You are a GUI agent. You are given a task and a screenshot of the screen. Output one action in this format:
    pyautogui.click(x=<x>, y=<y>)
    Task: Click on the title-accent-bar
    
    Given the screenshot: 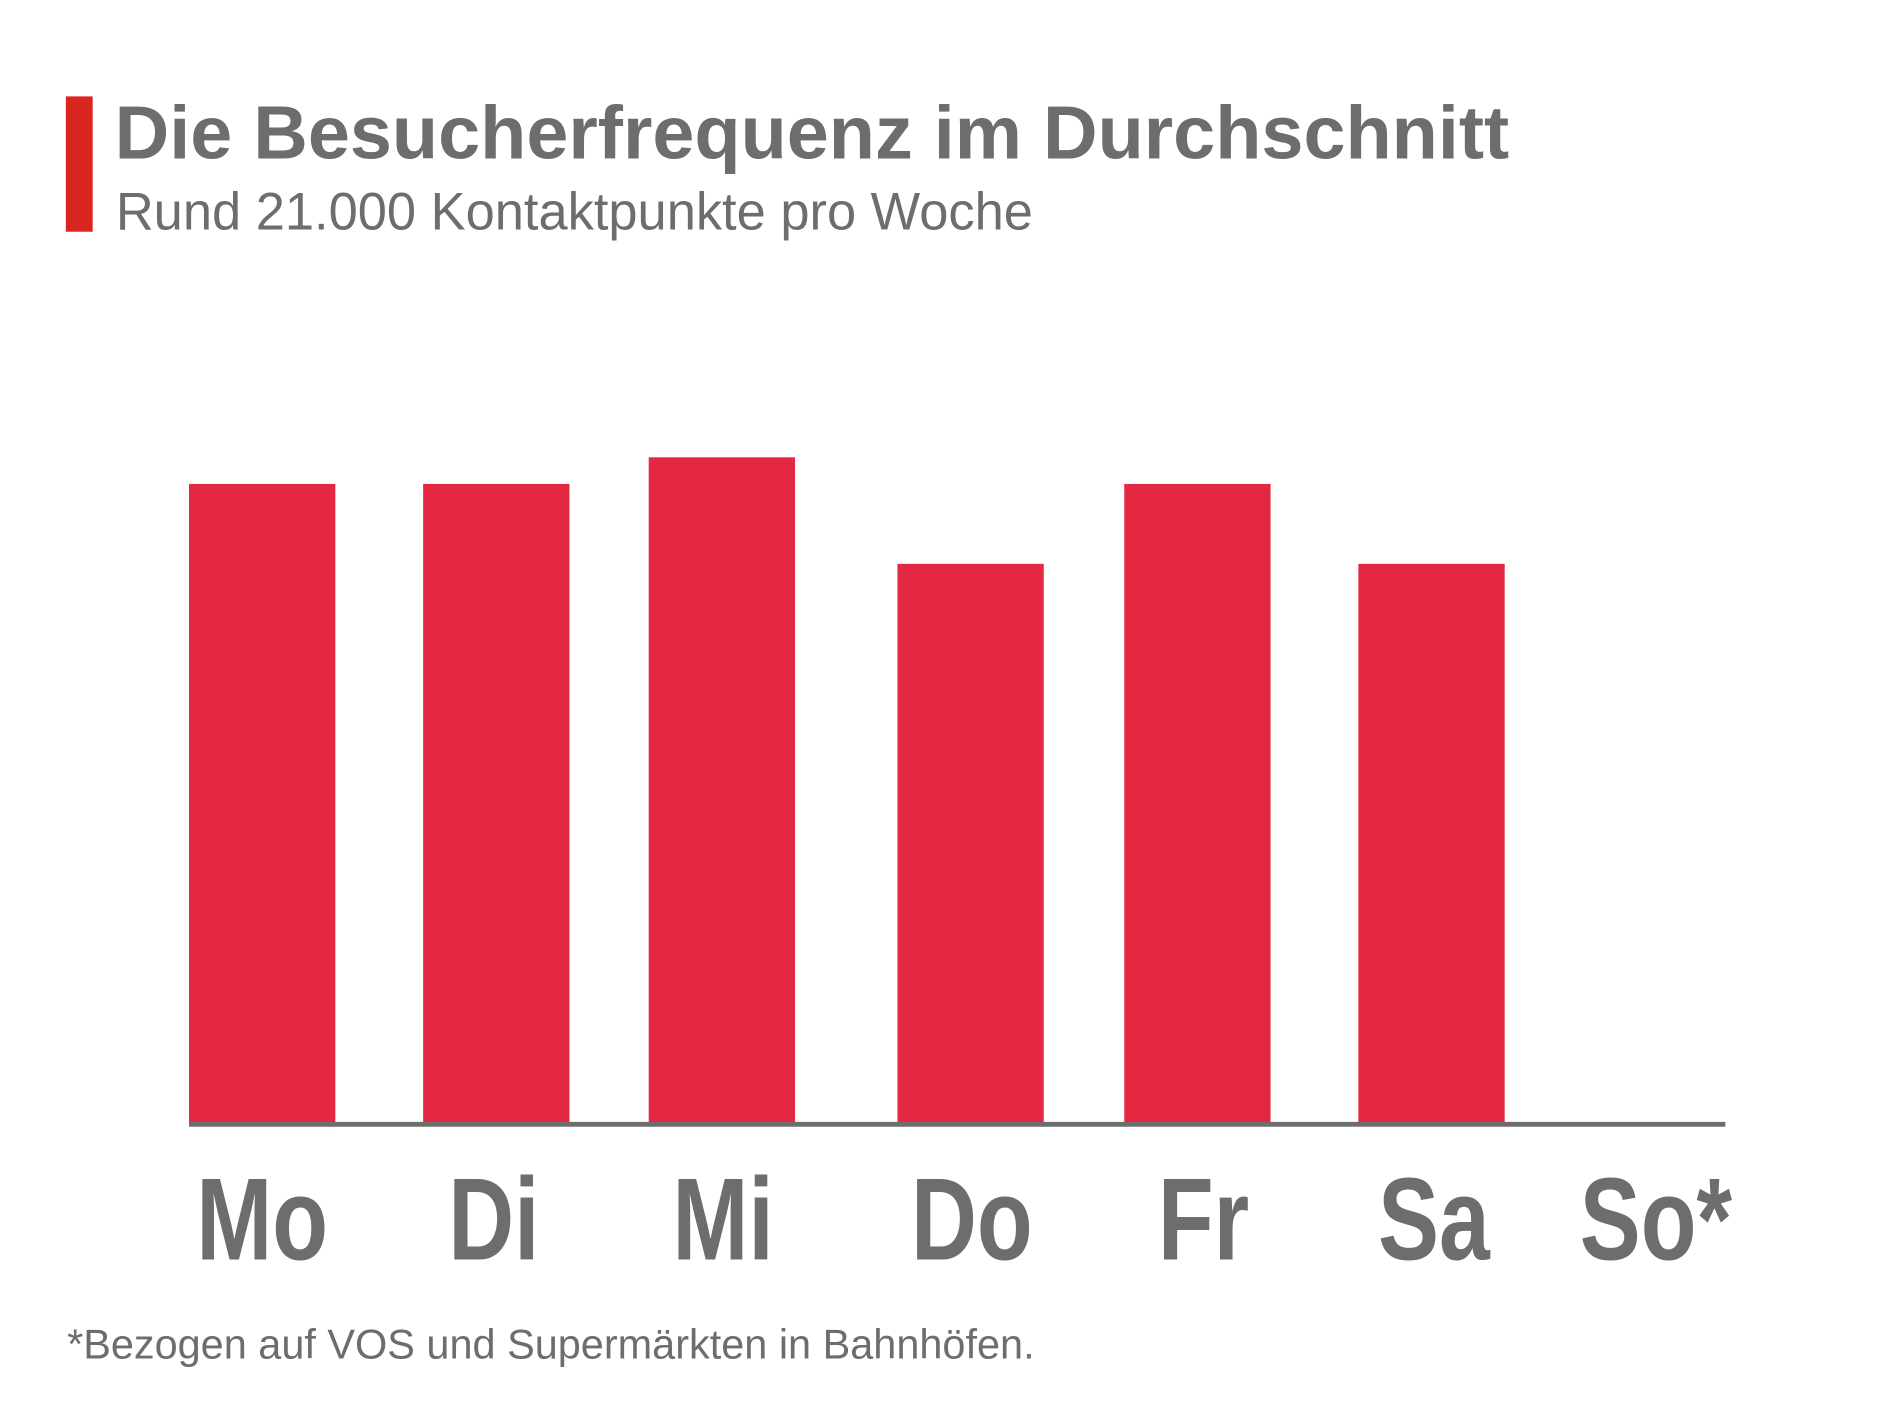 What is the action you would take?
    pyautogui.click(x=79, y=164)
    